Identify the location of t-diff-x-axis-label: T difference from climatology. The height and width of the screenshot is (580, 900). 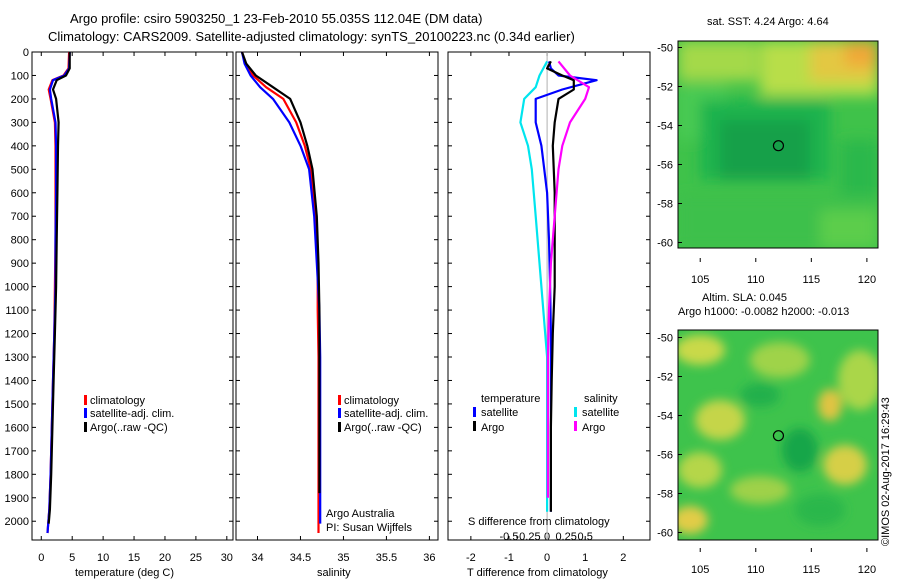
(537, 573).